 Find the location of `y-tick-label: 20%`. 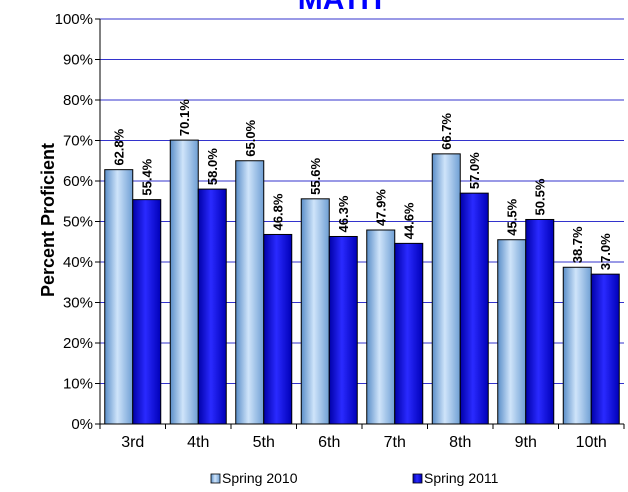

y-tick-label: 20% is located at coordinates (78, 343).